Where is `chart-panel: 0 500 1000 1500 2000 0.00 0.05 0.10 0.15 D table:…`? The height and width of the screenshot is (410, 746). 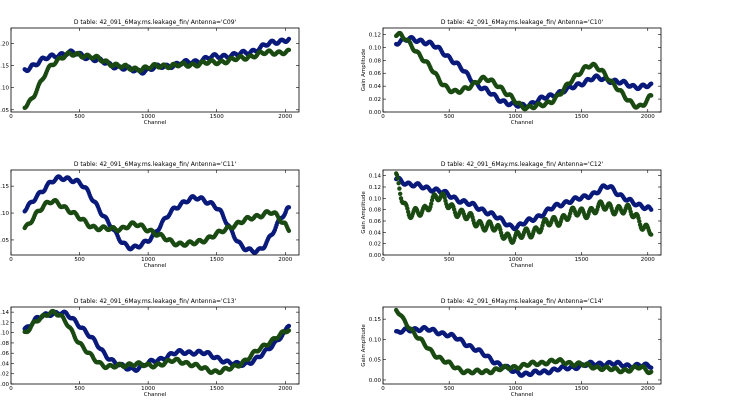
chart-panel: 0 500 1000 1500 2000 0.00 0.05 0.10 0.15 D table:… is located at coordinates (511, 348).